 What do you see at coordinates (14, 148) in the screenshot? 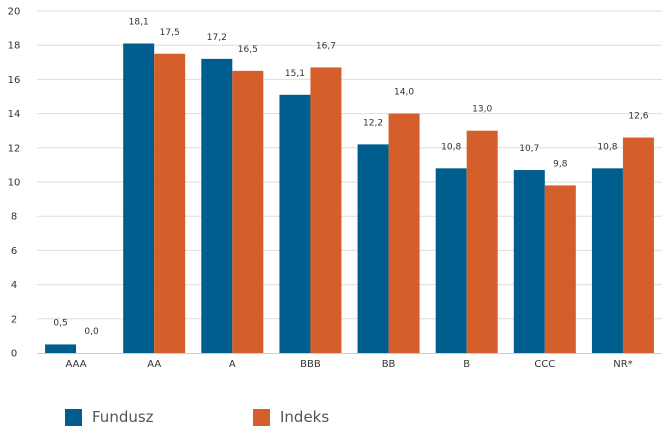
I see `y-tick-label: 12` at bounding box center [14, 148].